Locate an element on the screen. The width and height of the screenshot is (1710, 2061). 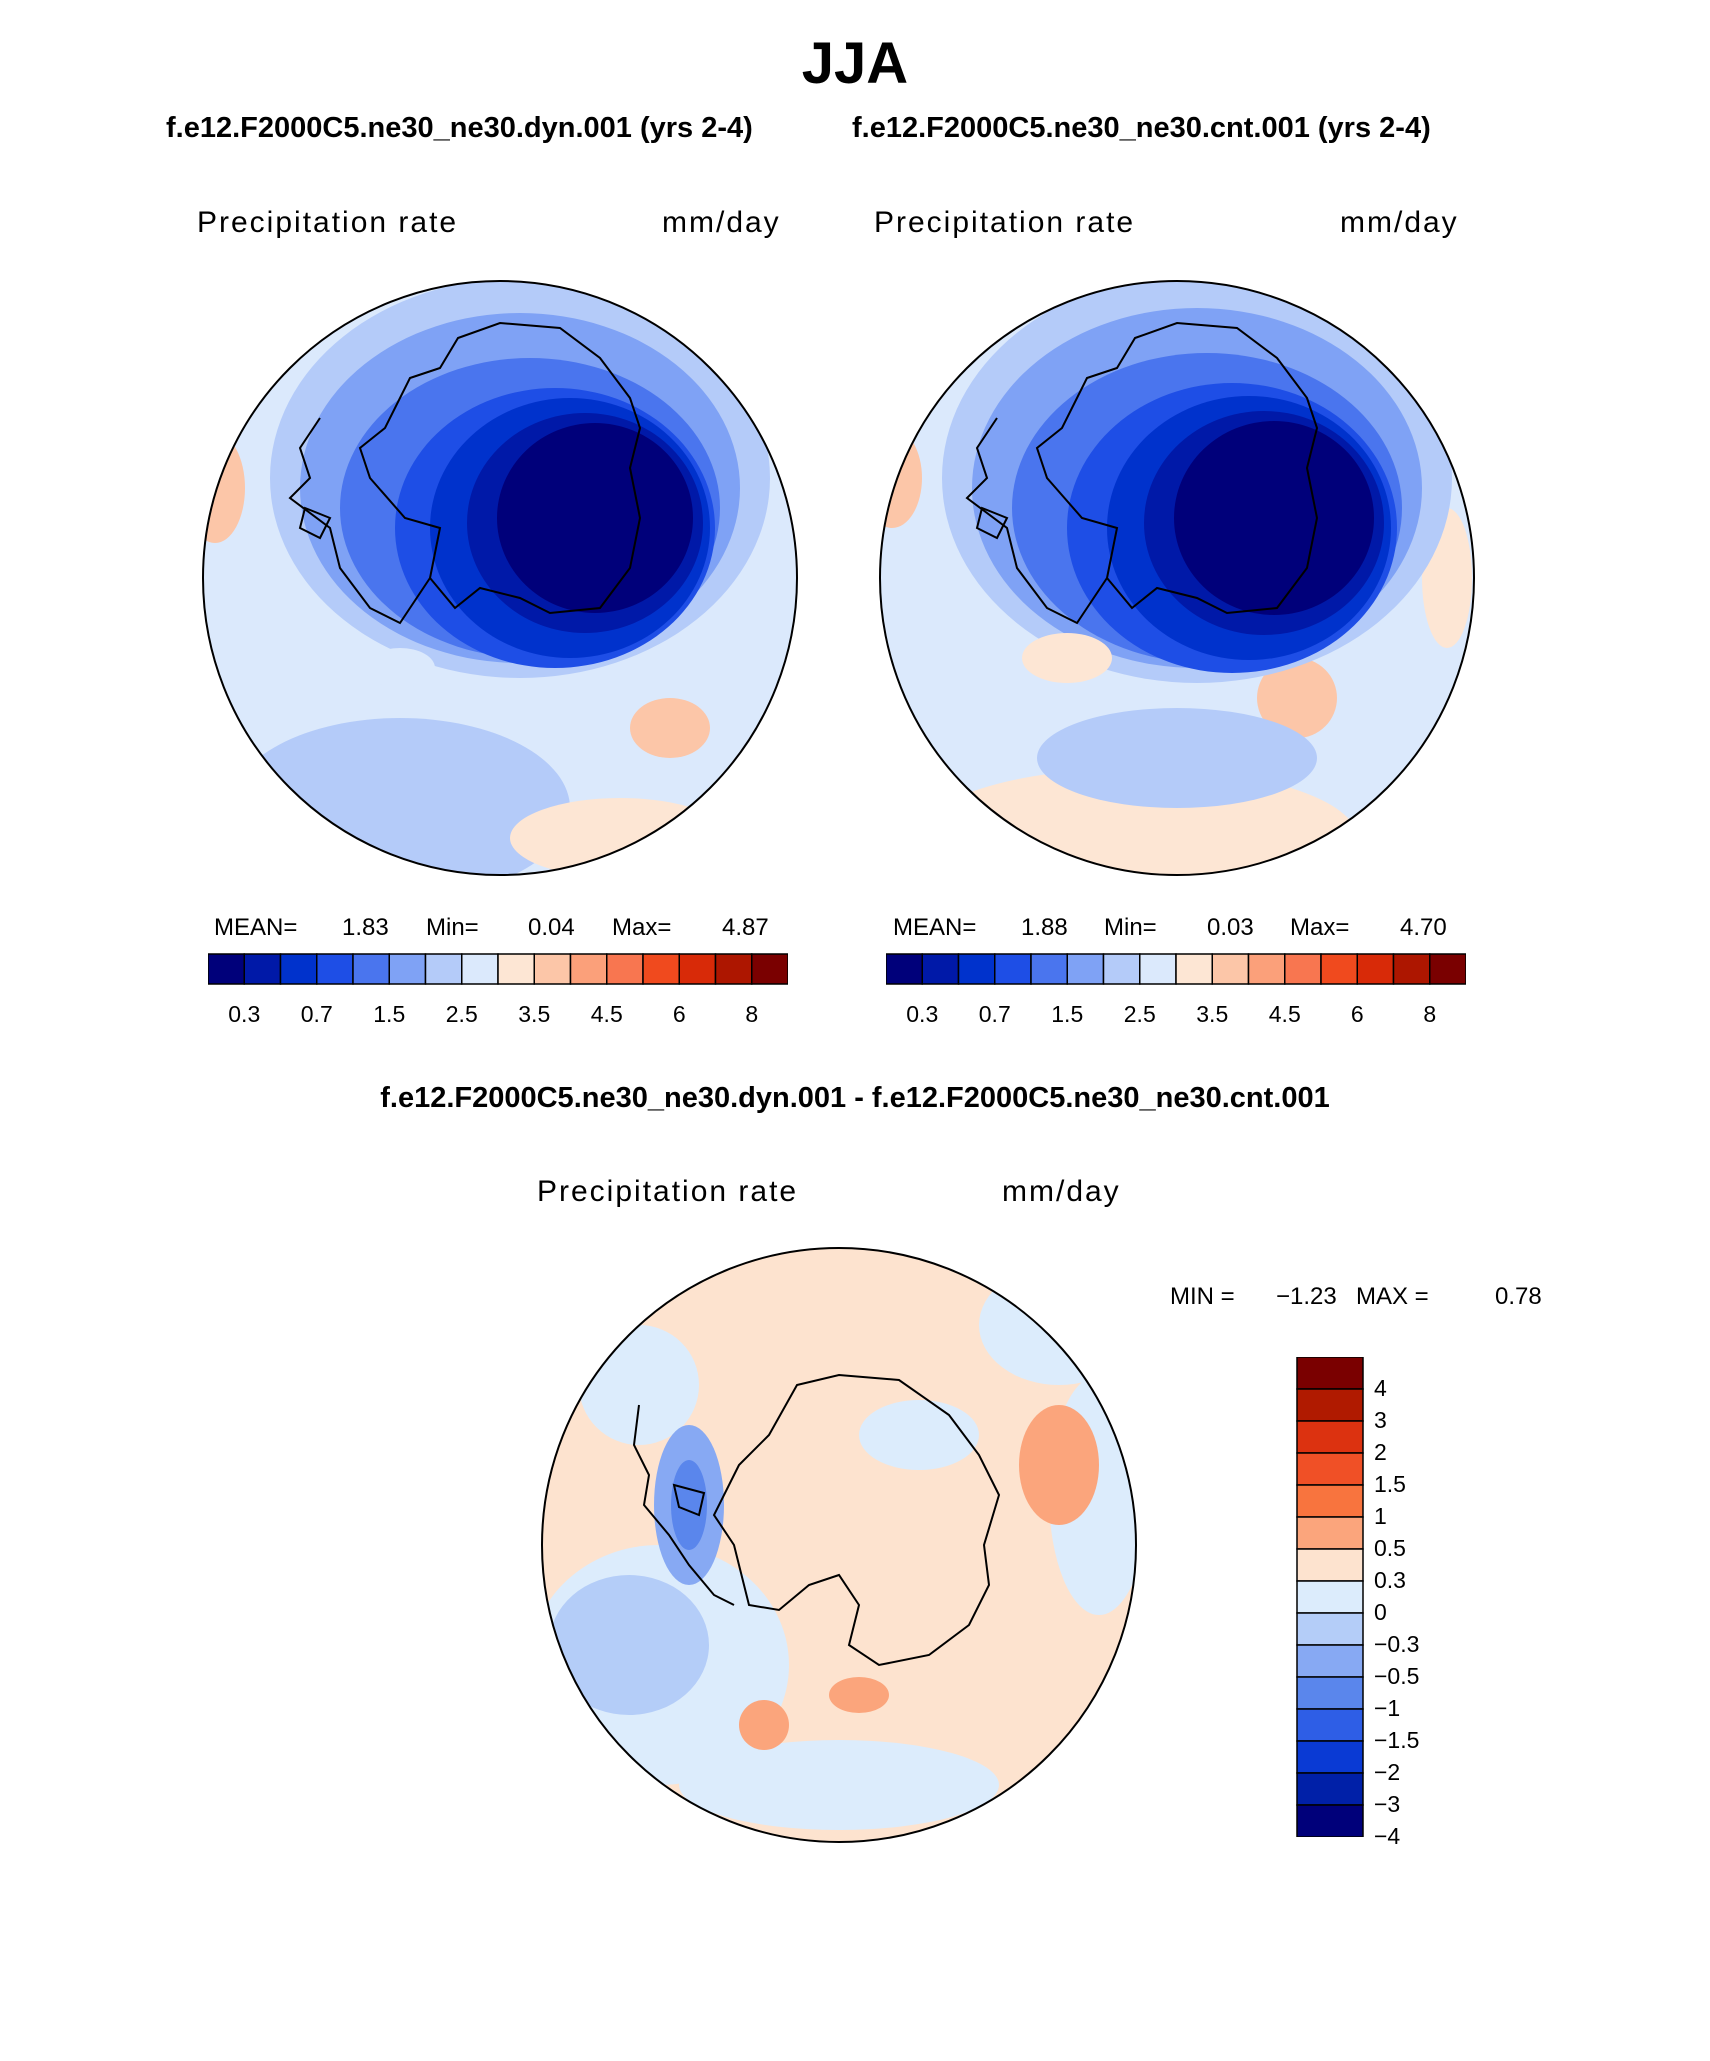
panel1-map is located at coordinates (500, 578).